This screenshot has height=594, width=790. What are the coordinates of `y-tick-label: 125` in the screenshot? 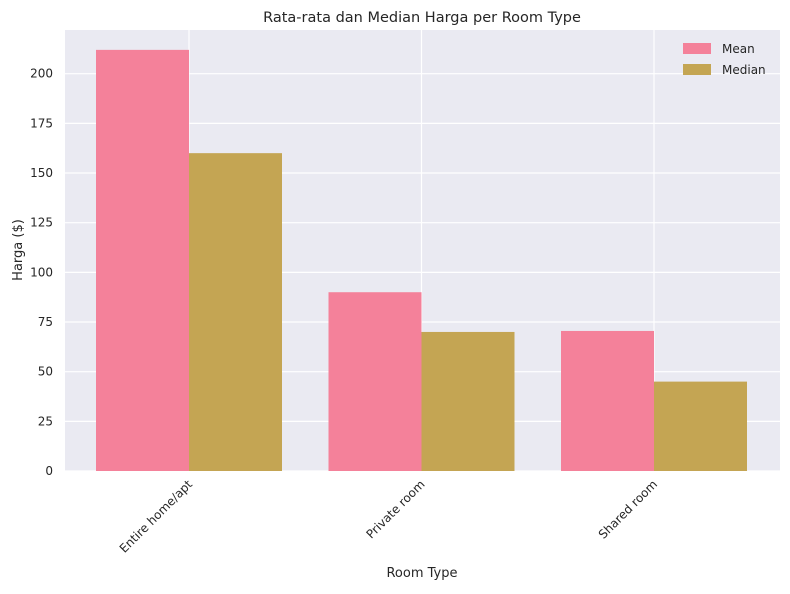 It's located at (41, 223).